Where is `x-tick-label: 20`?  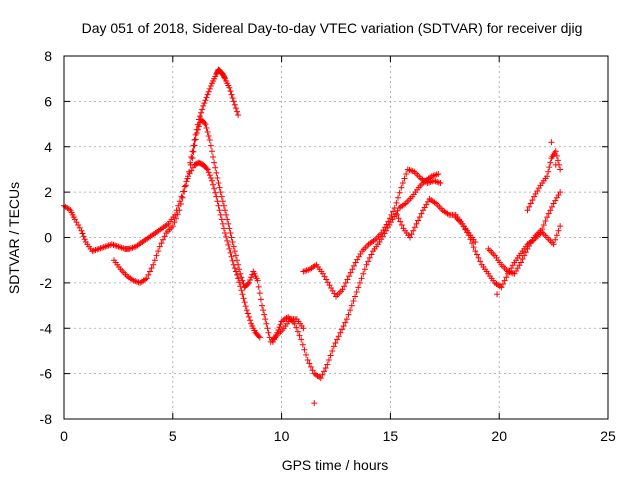 x-tick-label: 20 is located at coordinates (499, 436).